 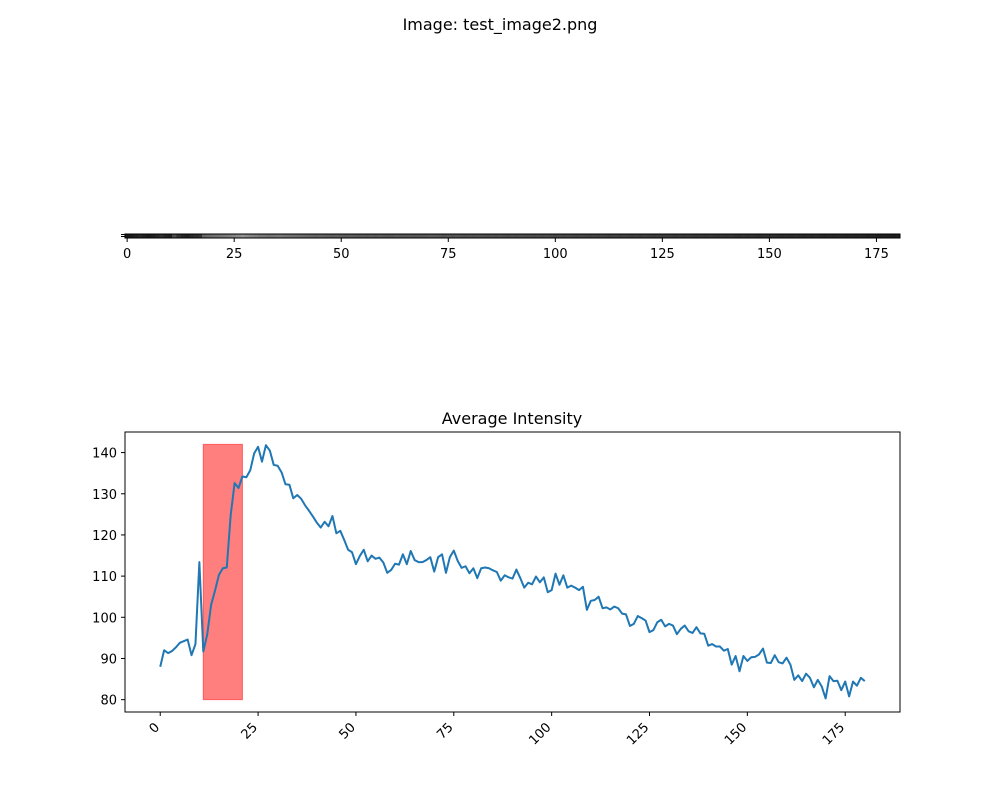 What do you see at coordinates (448, 254) in the screenshot?
I see `image-strip-x-tick-label: 75` at bounding box center [448, 254].